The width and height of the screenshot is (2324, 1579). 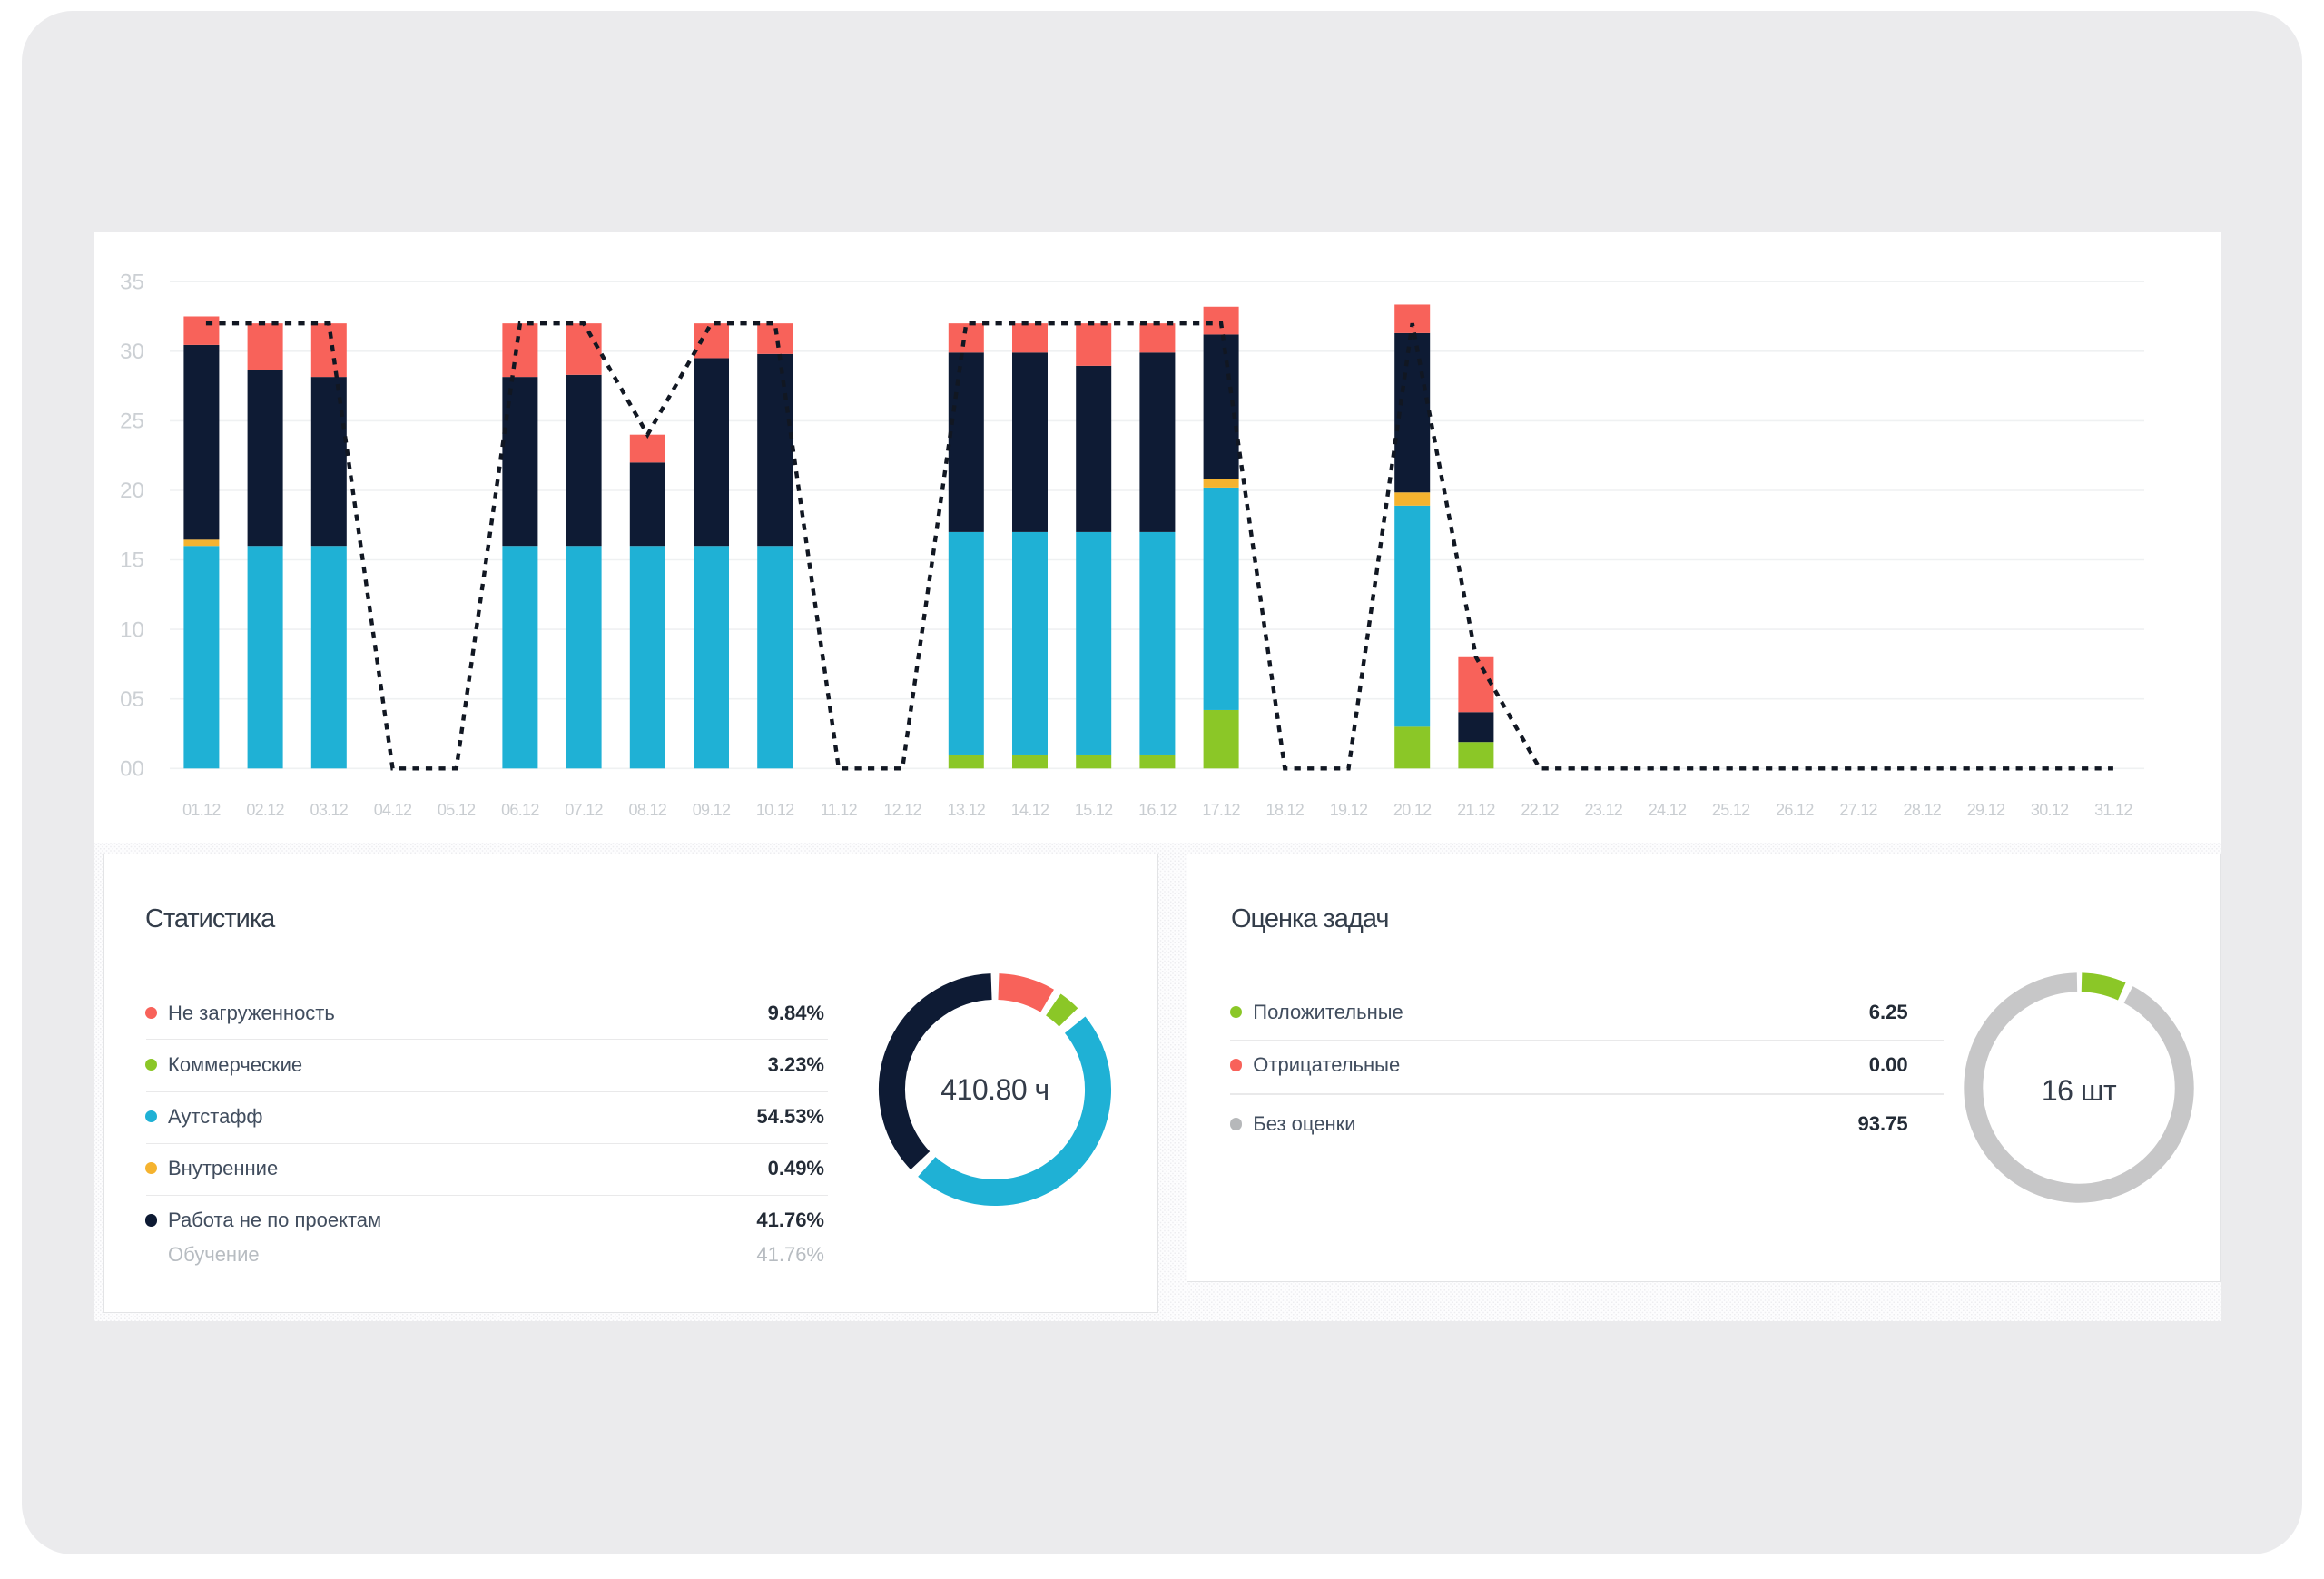 What do you see at coordinates (1540, 810) in the screenshot?
I see `svg-text: 22.12` at bounding box center [1540, 810].